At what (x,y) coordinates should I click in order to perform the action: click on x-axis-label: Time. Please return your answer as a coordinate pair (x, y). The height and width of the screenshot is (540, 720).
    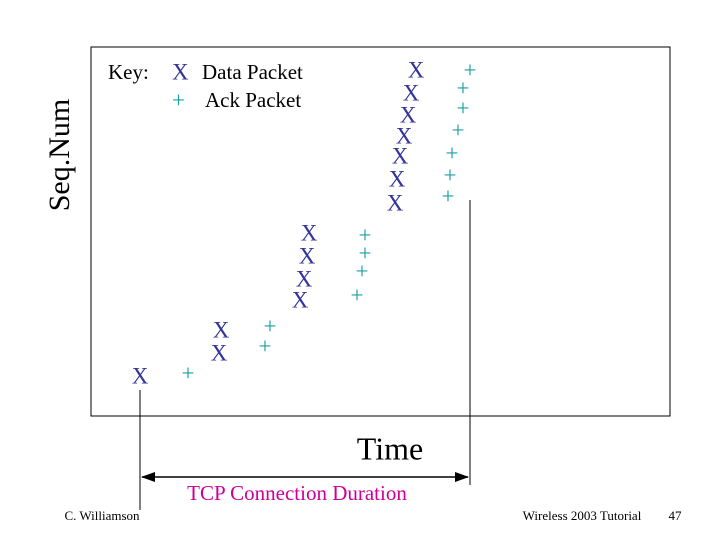
    Looking at the image, I should click on (390, 448).